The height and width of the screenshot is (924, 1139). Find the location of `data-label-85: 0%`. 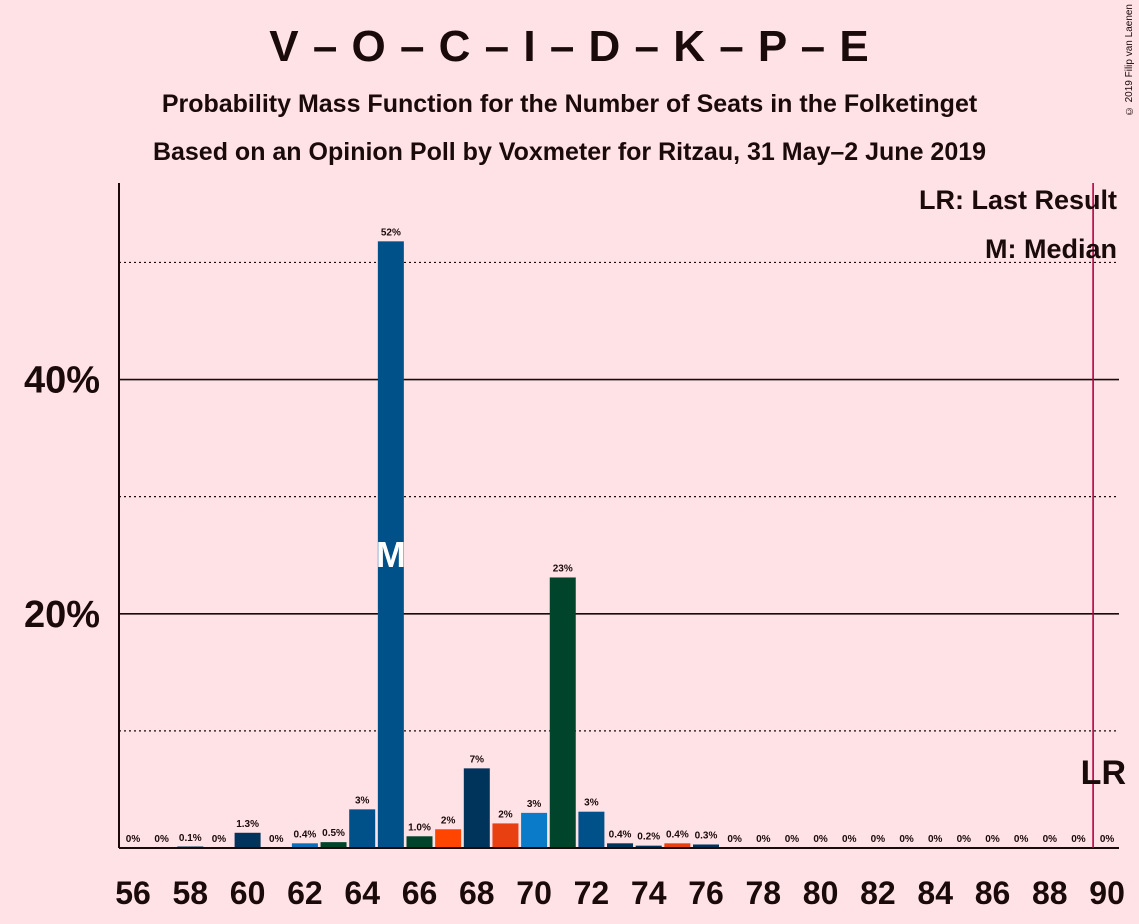

data-label-85: 0% is located at coordinates (964, 839).